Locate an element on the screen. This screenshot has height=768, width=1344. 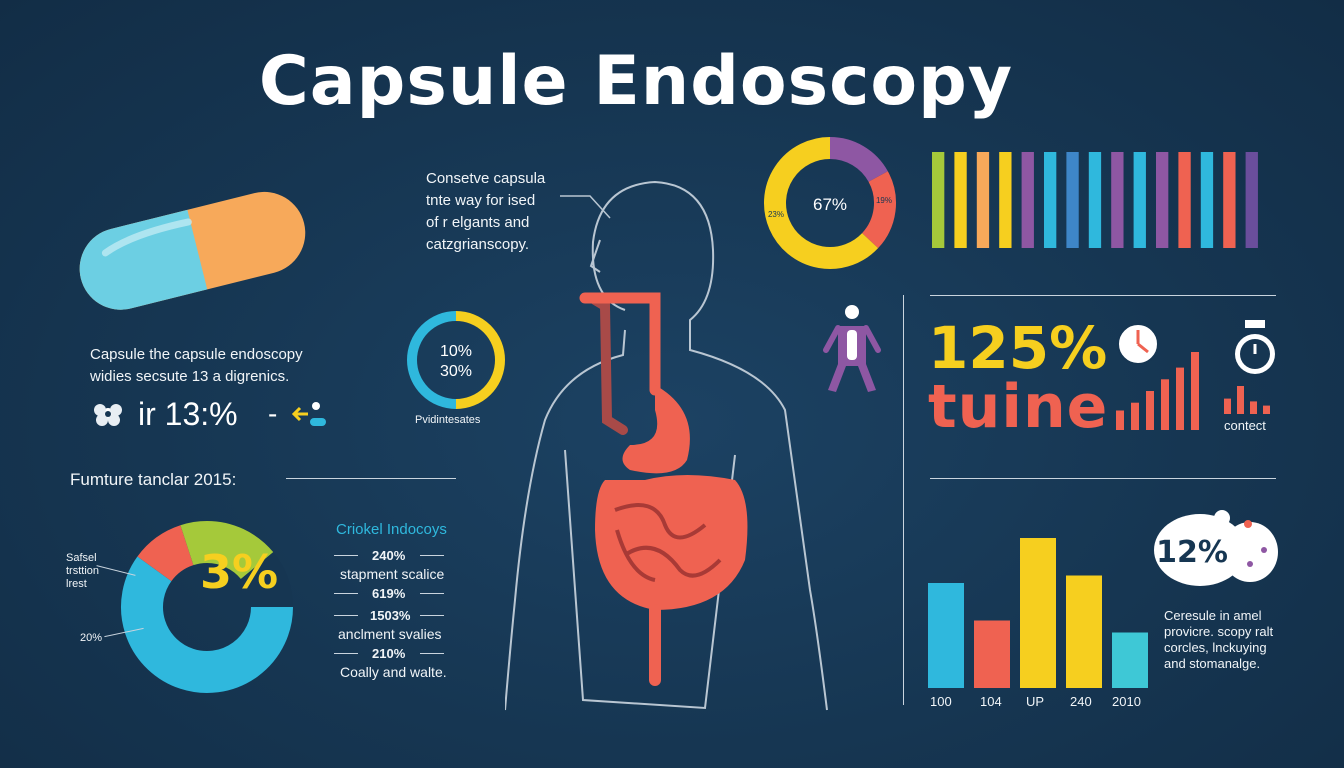
capsule-blue-half is located at coordinates (143, 259).